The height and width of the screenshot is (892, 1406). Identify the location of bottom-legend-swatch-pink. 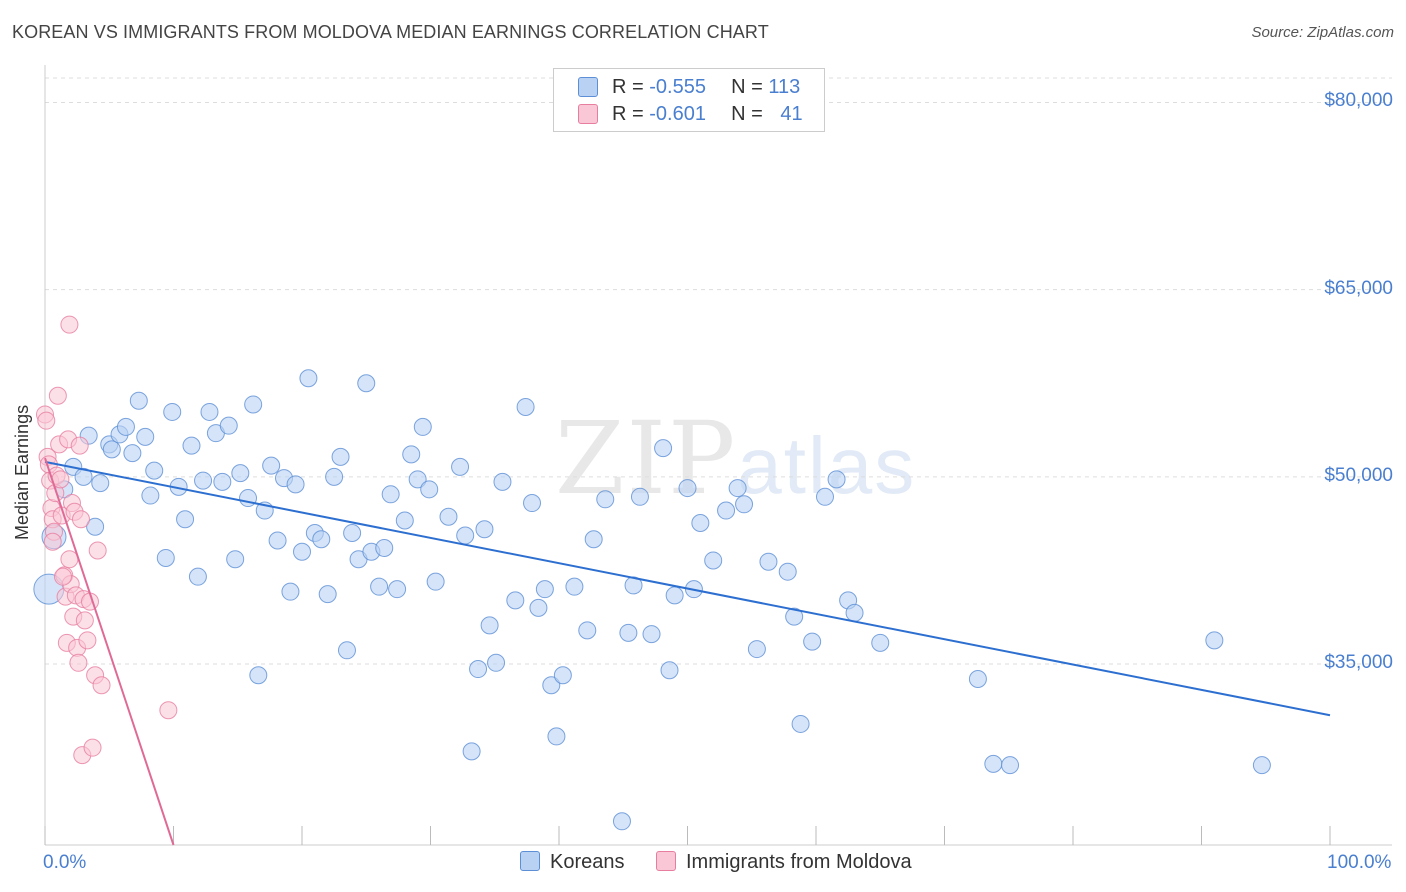
(666, 861).